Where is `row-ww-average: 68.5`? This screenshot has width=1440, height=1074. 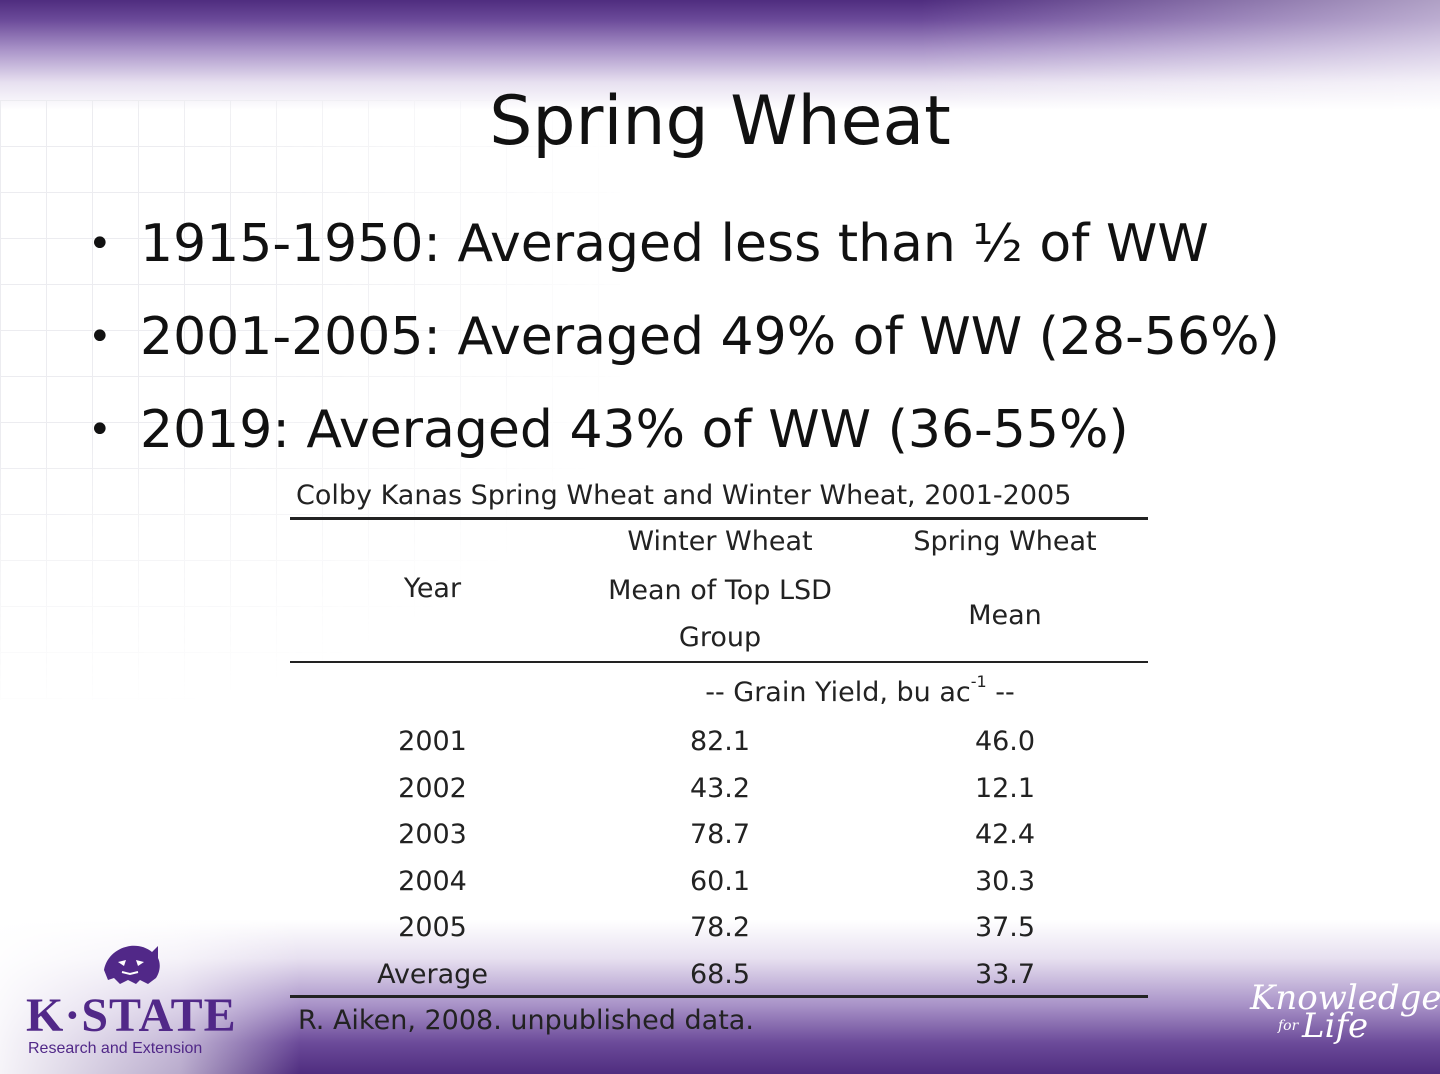 row-ww-average: 68.5 is located at coordinates (720, 974).